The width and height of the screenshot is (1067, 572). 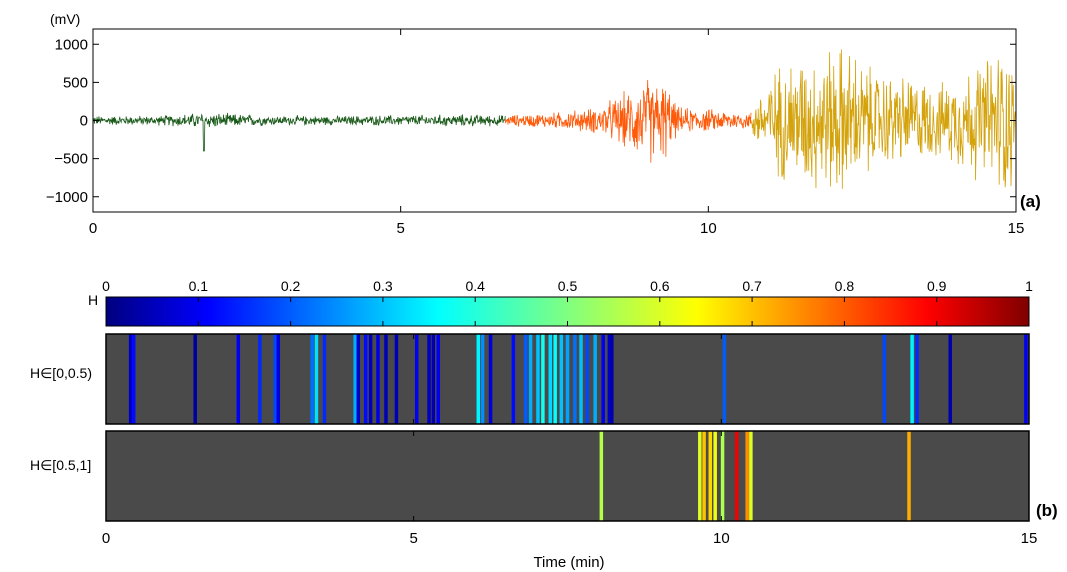 What do you see at coordinates (71, 44) in the screenshot?
I see `y-tick-label: 1000` at bounding box center [71, 44].